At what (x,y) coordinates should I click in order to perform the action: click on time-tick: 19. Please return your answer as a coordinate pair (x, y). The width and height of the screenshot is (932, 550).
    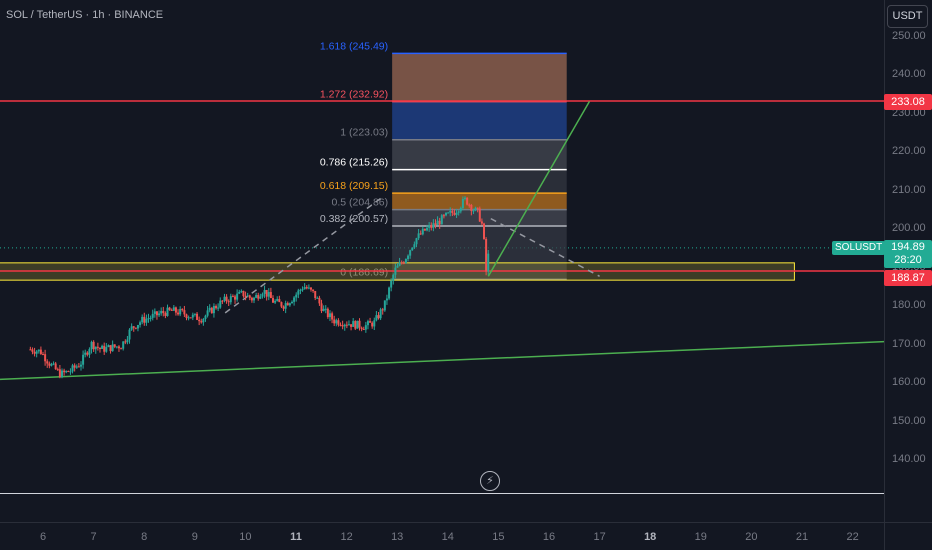
    Looking at the image, I should click on (700, 537).